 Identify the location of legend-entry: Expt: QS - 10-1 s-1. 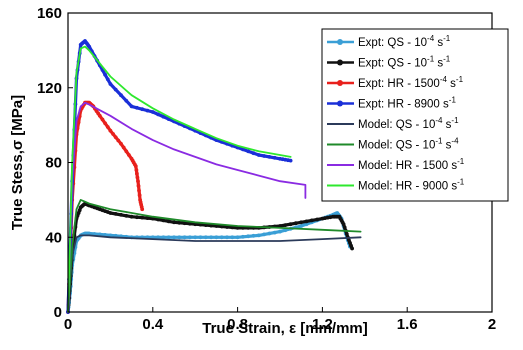
(389, 62).